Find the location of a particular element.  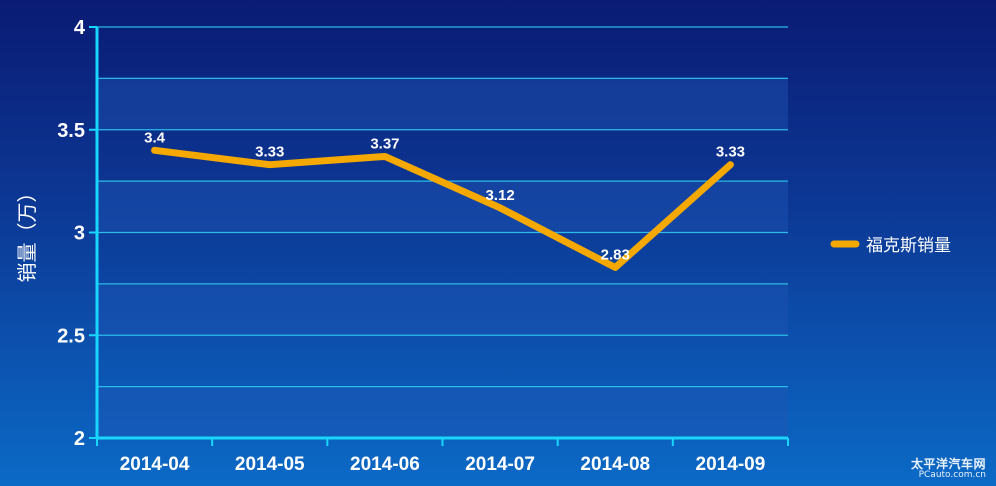

x-tick-label: 2014-04 is located at coordinates (155, 464).